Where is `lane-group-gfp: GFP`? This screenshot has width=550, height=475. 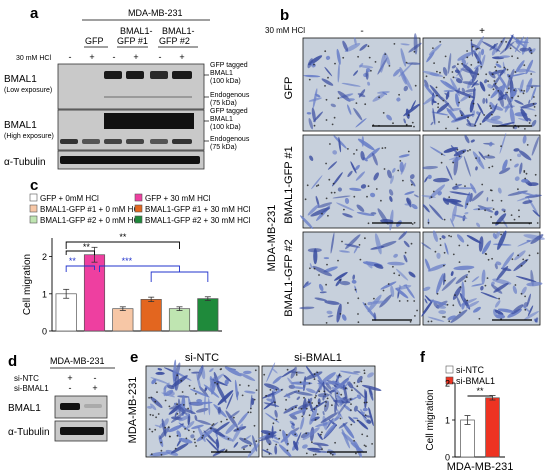 lane-group-gfp: GFP is located at coordinates (94, 41).